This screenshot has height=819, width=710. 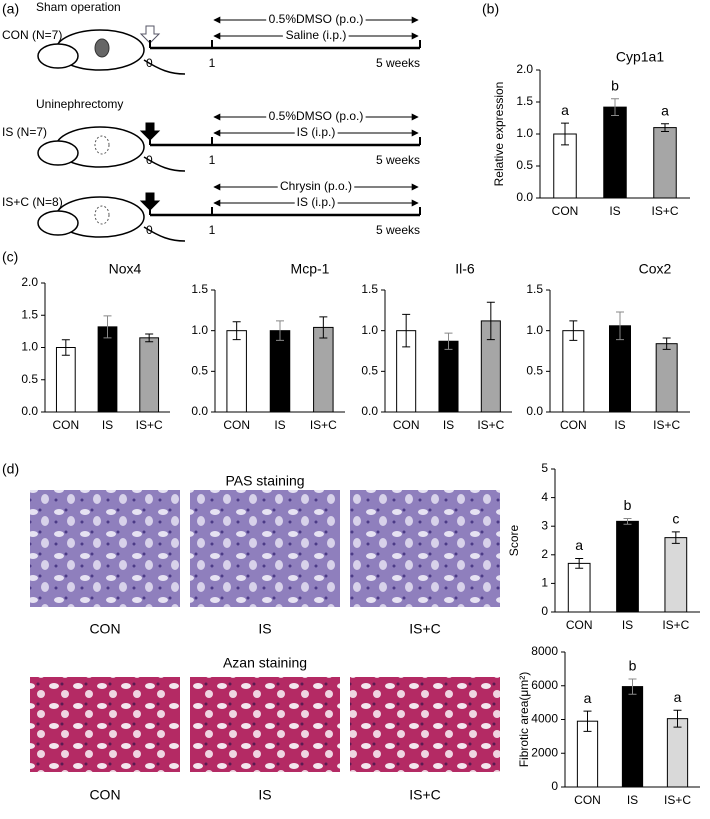 What do you see at coordinates (264, 795) in the screenshot?
I see `micrograph-label: IS` at bounding box center [264, 795].